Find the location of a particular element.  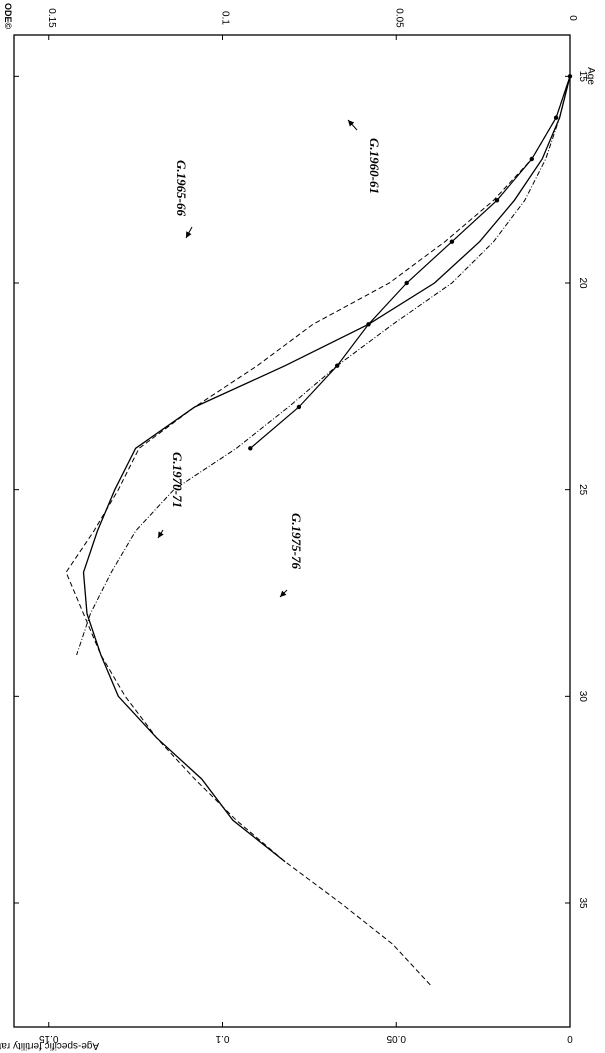

copyright-text: ODE© is located at coordinates (8, 16).